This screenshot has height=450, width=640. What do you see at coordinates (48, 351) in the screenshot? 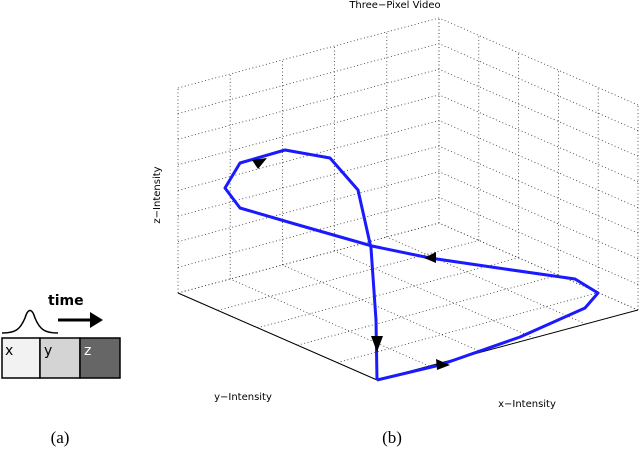
I see `cell-label: y` at bounding box center [48, 351].